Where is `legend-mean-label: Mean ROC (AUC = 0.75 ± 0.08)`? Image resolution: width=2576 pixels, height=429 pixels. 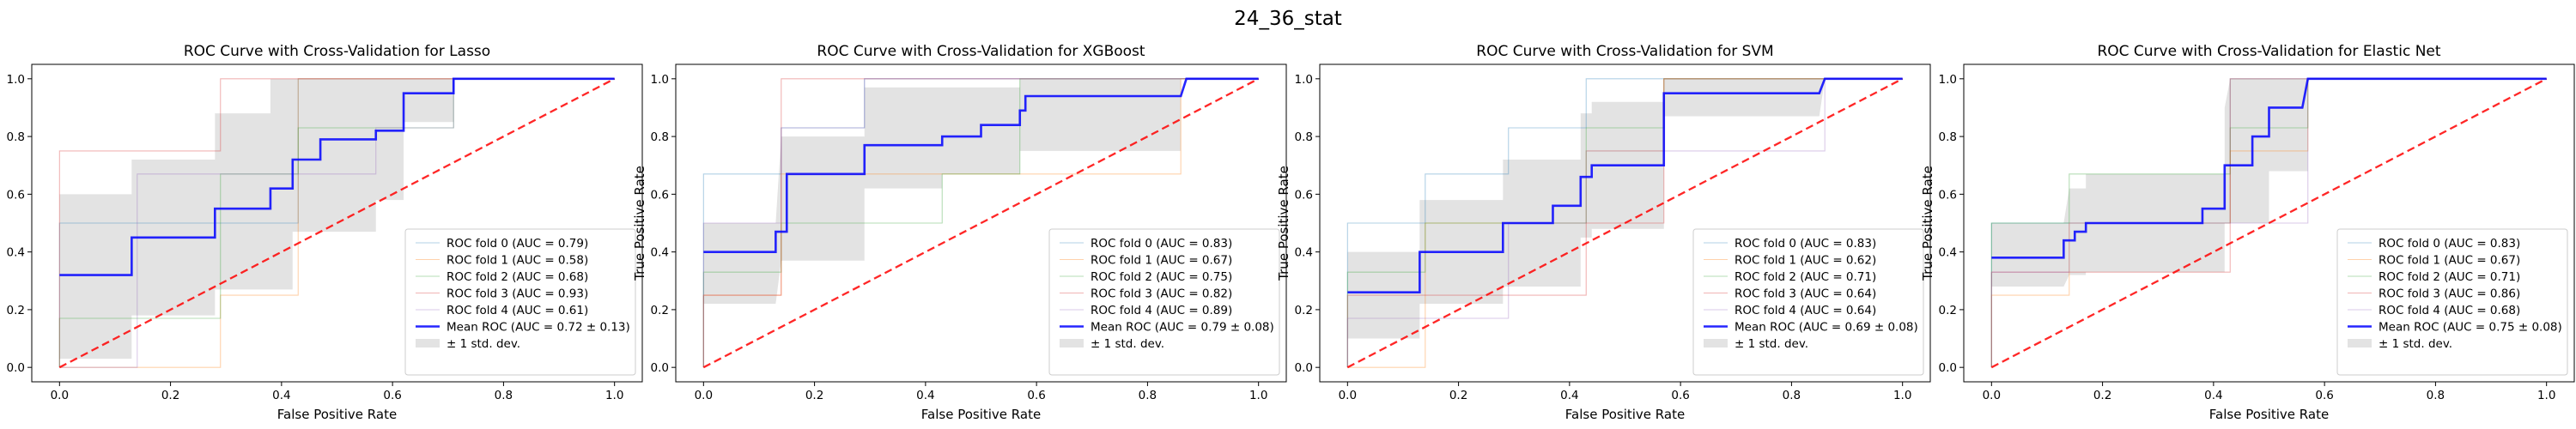 legend-mean-label: Mean ROC (AUC = 0.75 ± 0.08) is located at coordinates (2470, 328).